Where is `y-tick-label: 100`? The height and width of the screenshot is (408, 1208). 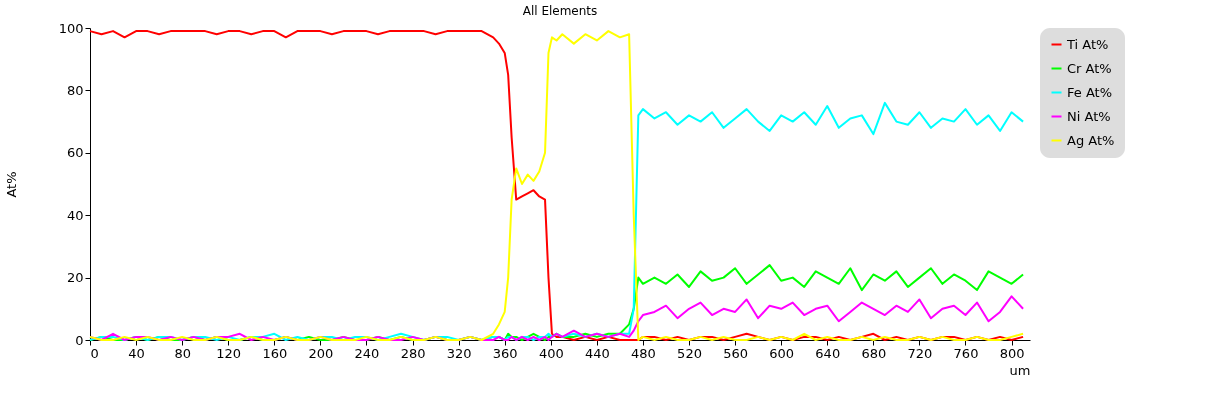
y-tick-label: 100 is located at coordinates (71, 28).